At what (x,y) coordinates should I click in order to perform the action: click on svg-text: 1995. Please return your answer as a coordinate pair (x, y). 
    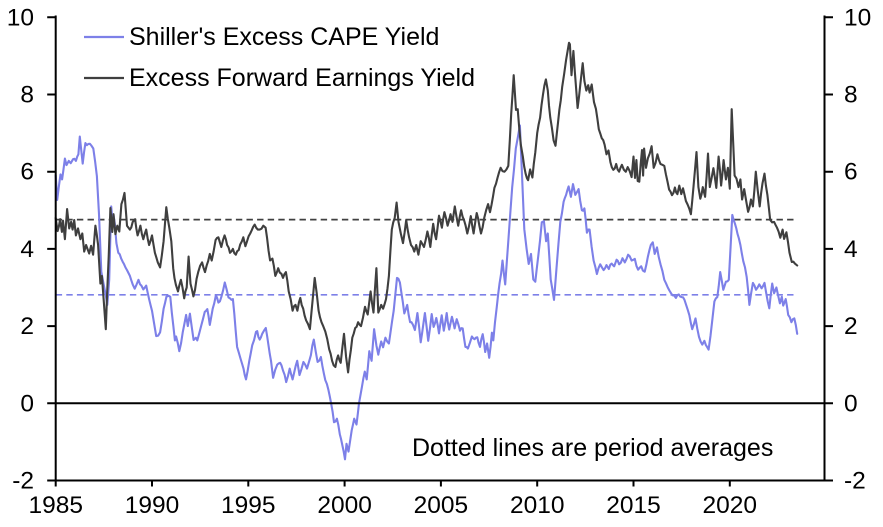
    Looking at the image, I should click on (248, 505).